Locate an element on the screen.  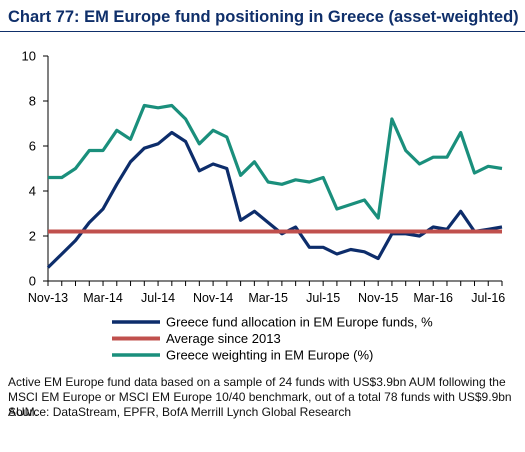
legend-label: Greece weighting in EM Europe (%) is located at coordinates (269, 355).